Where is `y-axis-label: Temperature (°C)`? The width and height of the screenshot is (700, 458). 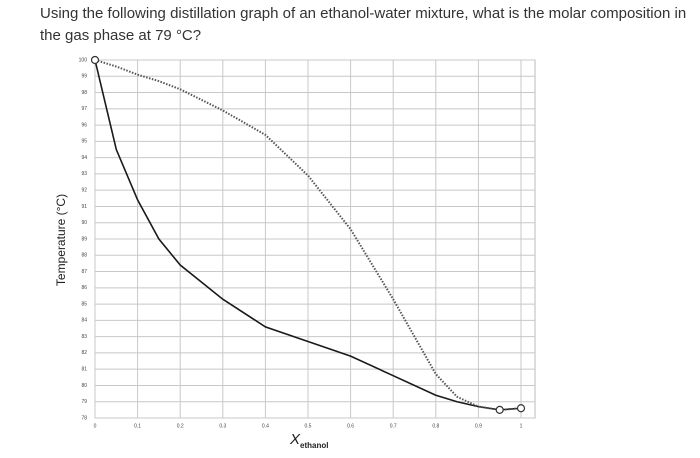 y-axis-label: Temperature (°C) is located at coordinates (61, 240).